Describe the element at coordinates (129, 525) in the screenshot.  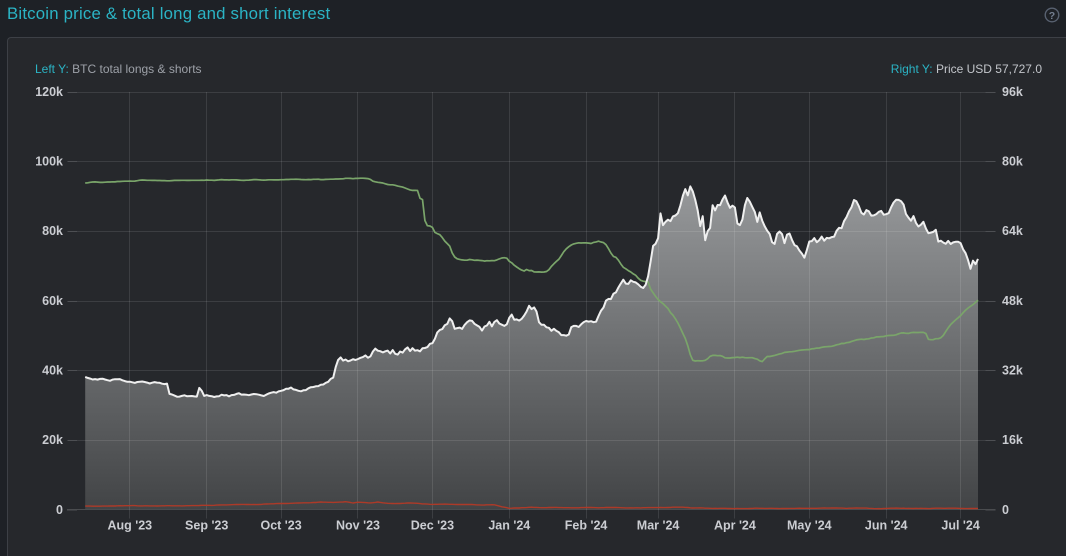
I see `svg-text: Aug '23` at that location.